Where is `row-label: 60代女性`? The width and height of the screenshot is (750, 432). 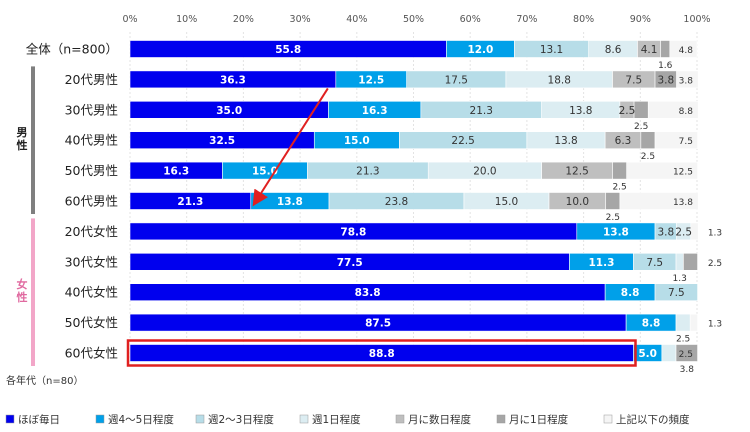
row-label: 60代女性 is located at coordinates (91, 353).